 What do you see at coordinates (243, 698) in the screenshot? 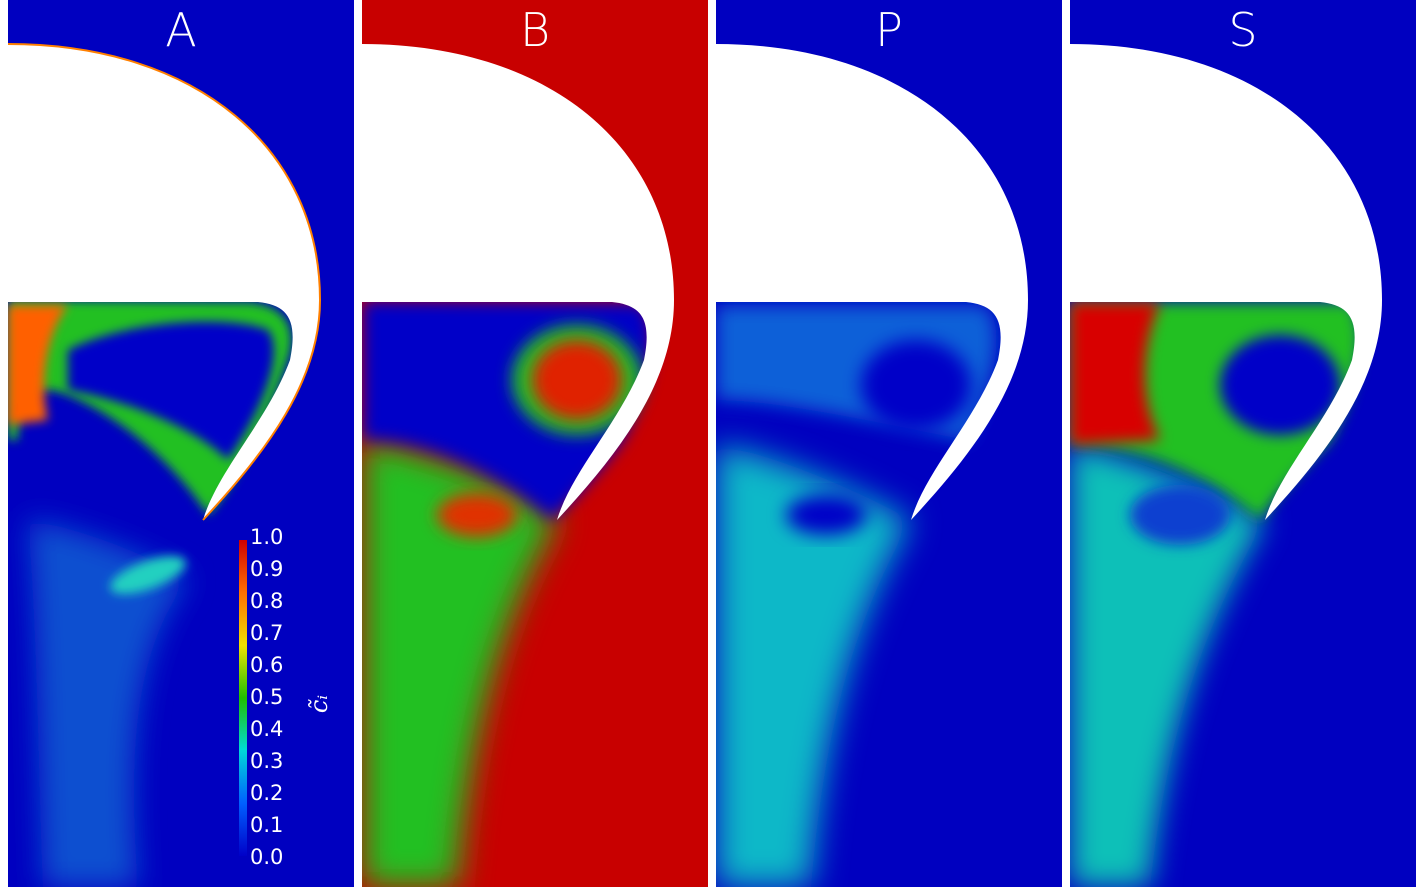
I see `colorbar` at bounding box center [243, 698].